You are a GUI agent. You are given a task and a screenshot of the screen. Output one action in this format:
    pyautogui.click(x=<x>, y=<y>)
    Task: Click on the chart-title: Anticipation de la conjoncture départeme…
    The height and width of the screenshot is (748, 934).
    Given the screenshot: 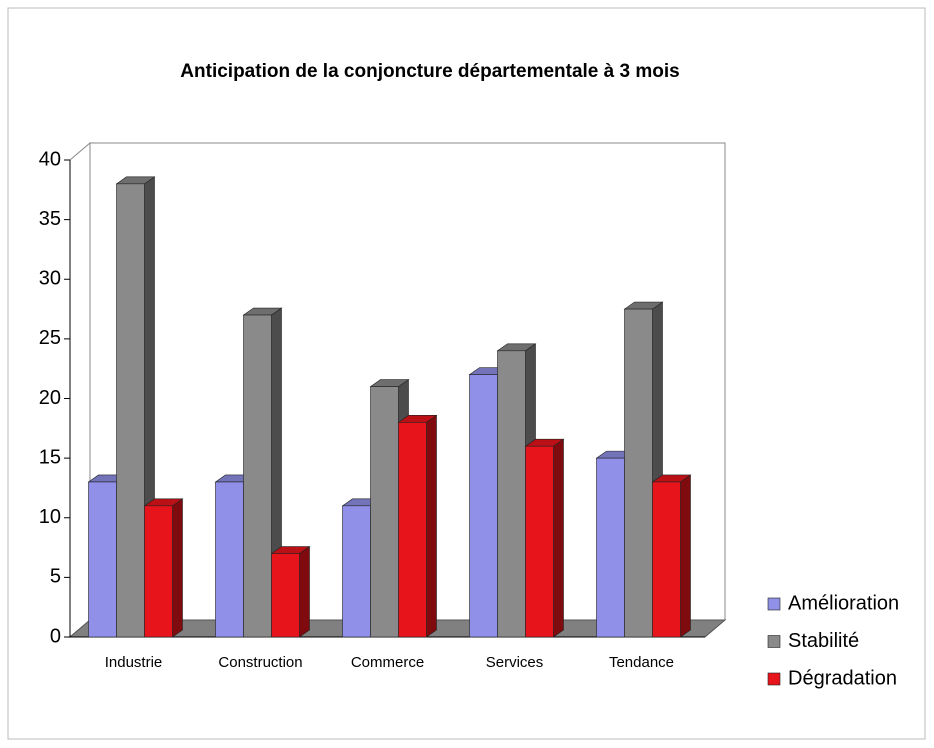 What is the action you would take?
    pyautogui.click(x=429, y=71)
    